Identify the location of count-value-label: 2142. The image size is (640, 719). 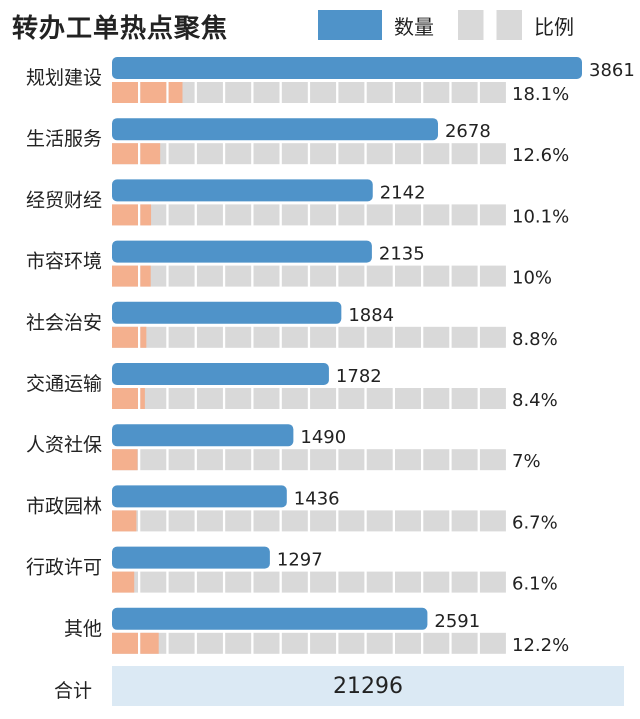
(403, 192).